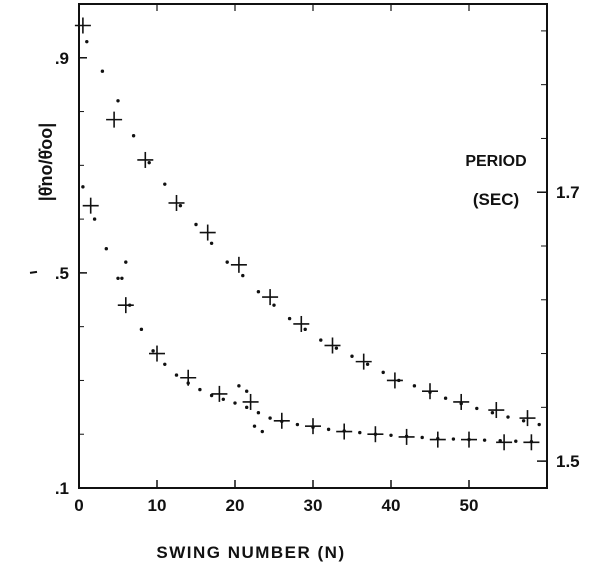 The width and height of the screenshot is (592, 562). What do you see at coordinates (313, 505) in the screenshot?
I see `x-tick-label: 30` at bounding box center [313, 505].